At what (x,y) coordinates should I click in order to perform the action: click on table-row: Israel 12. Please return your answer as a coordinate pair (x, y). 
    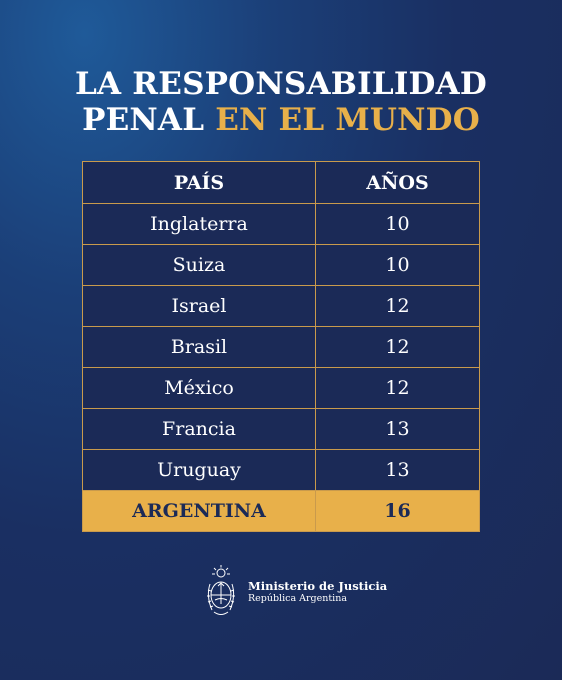
    Looking at the image, I should click on (281, 306).